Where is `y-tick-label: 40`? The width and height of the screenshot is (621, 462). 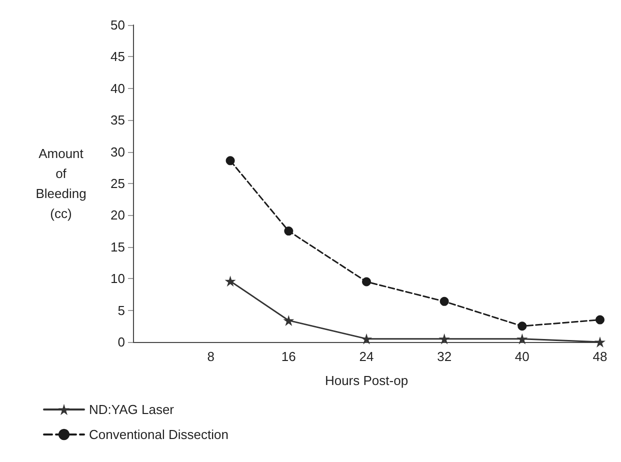
y-tick-label: 40 is located at coordinates (117, 88).